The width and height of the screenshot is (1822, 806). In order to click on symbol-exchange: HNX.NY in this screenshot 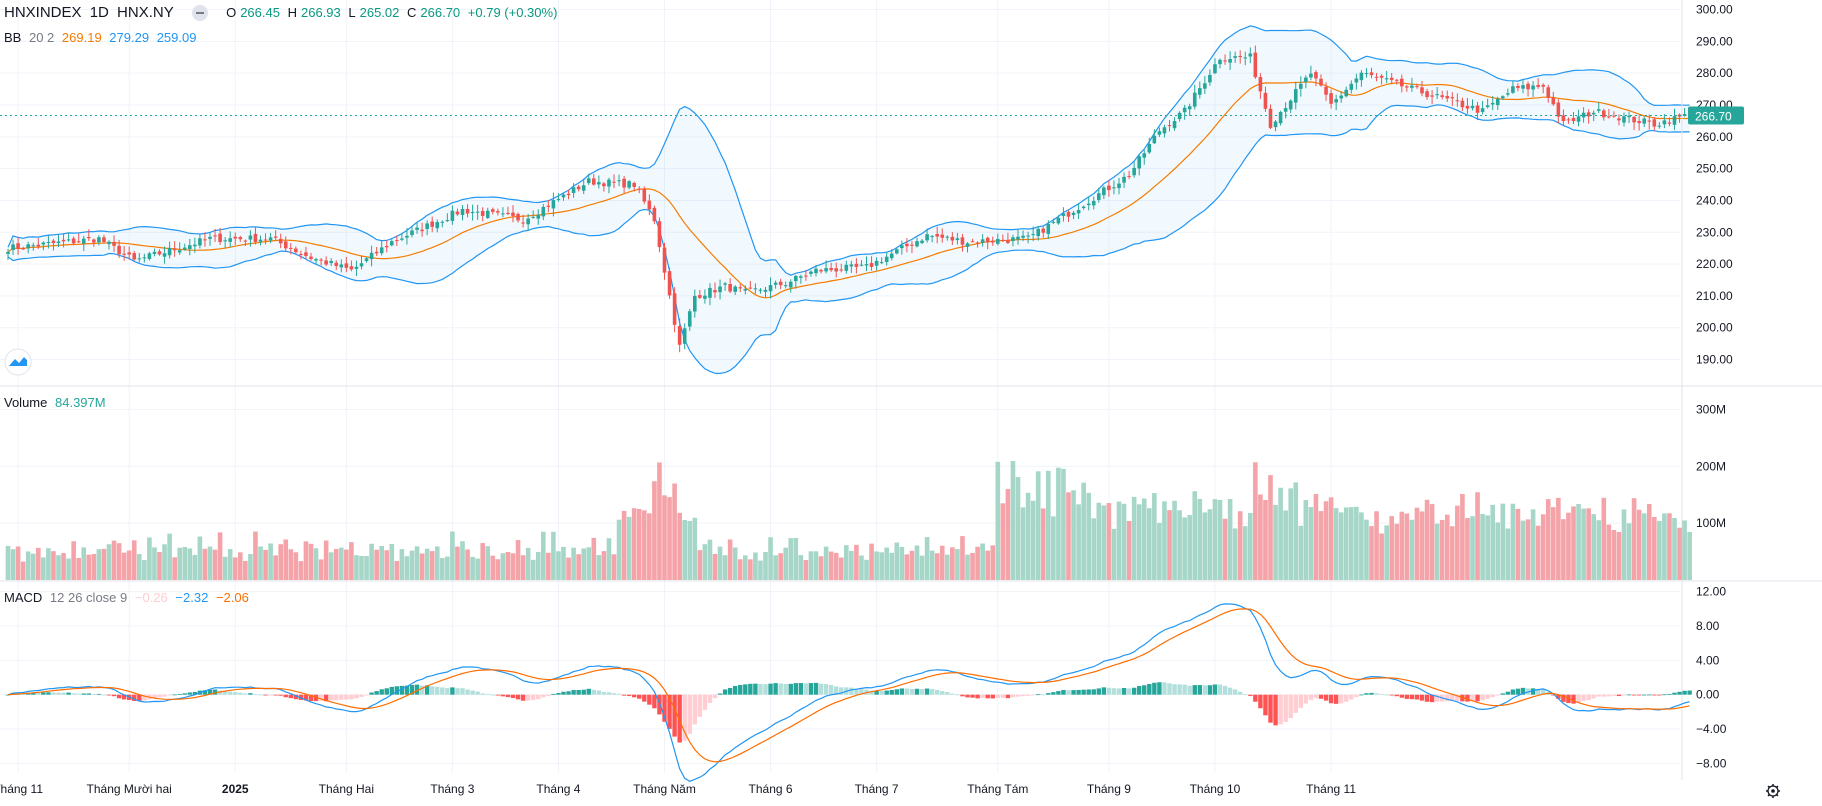, I will do `click(145, 12)`.